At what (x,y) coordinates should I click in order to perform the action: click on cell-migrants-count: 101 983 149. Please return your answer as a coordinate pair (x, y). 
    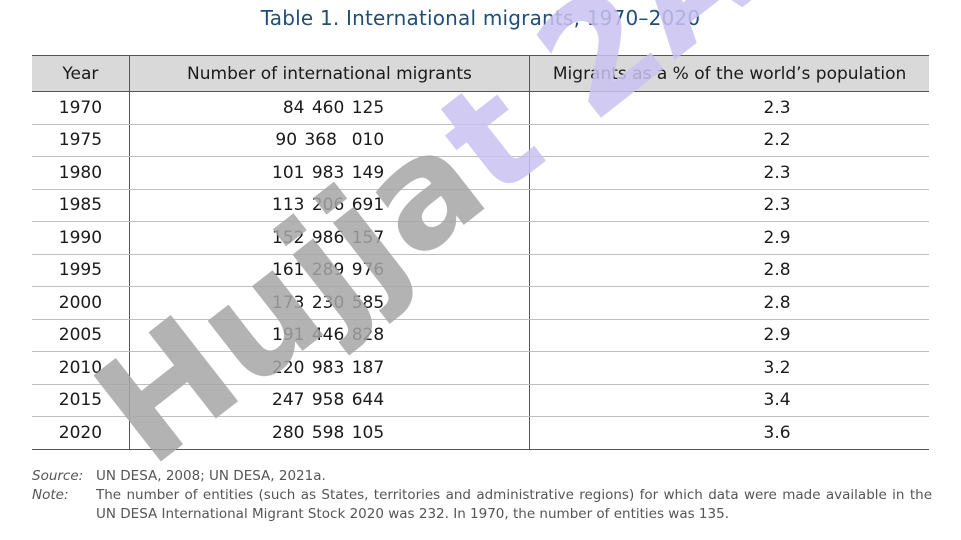
    Looking at the image, I should click on (330, 173).